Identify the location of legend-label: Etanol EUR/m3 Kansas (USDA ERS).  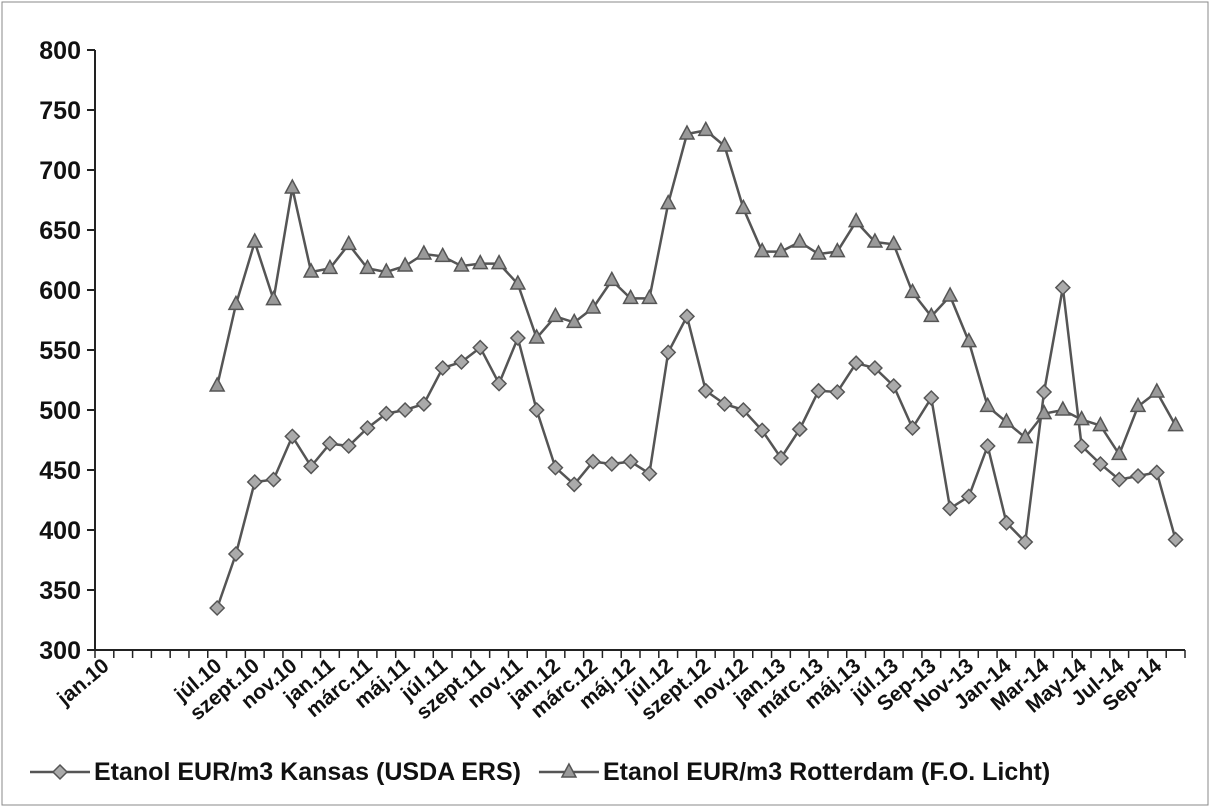
(307, 772).